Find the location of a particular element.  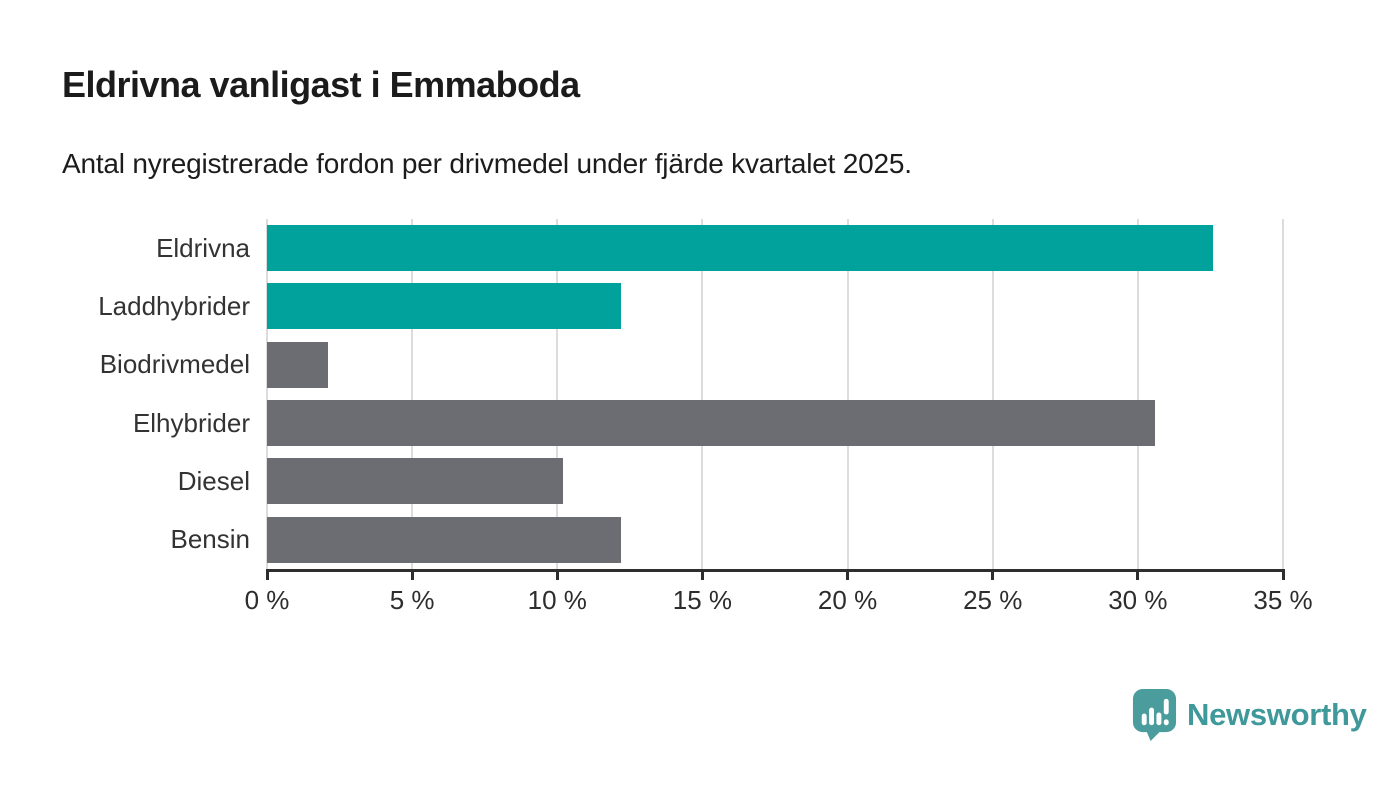

x-axis-line is located at coordinates (775, 570).